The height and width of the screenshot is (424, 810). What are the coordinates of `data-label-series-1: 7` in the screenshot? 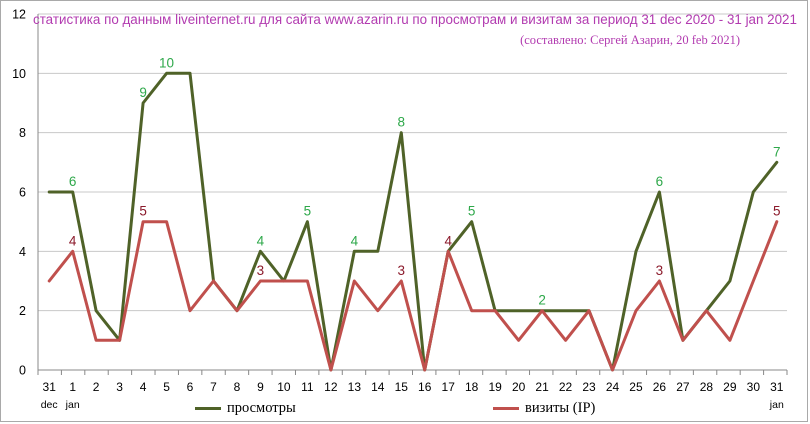 It's located at (777, 151).